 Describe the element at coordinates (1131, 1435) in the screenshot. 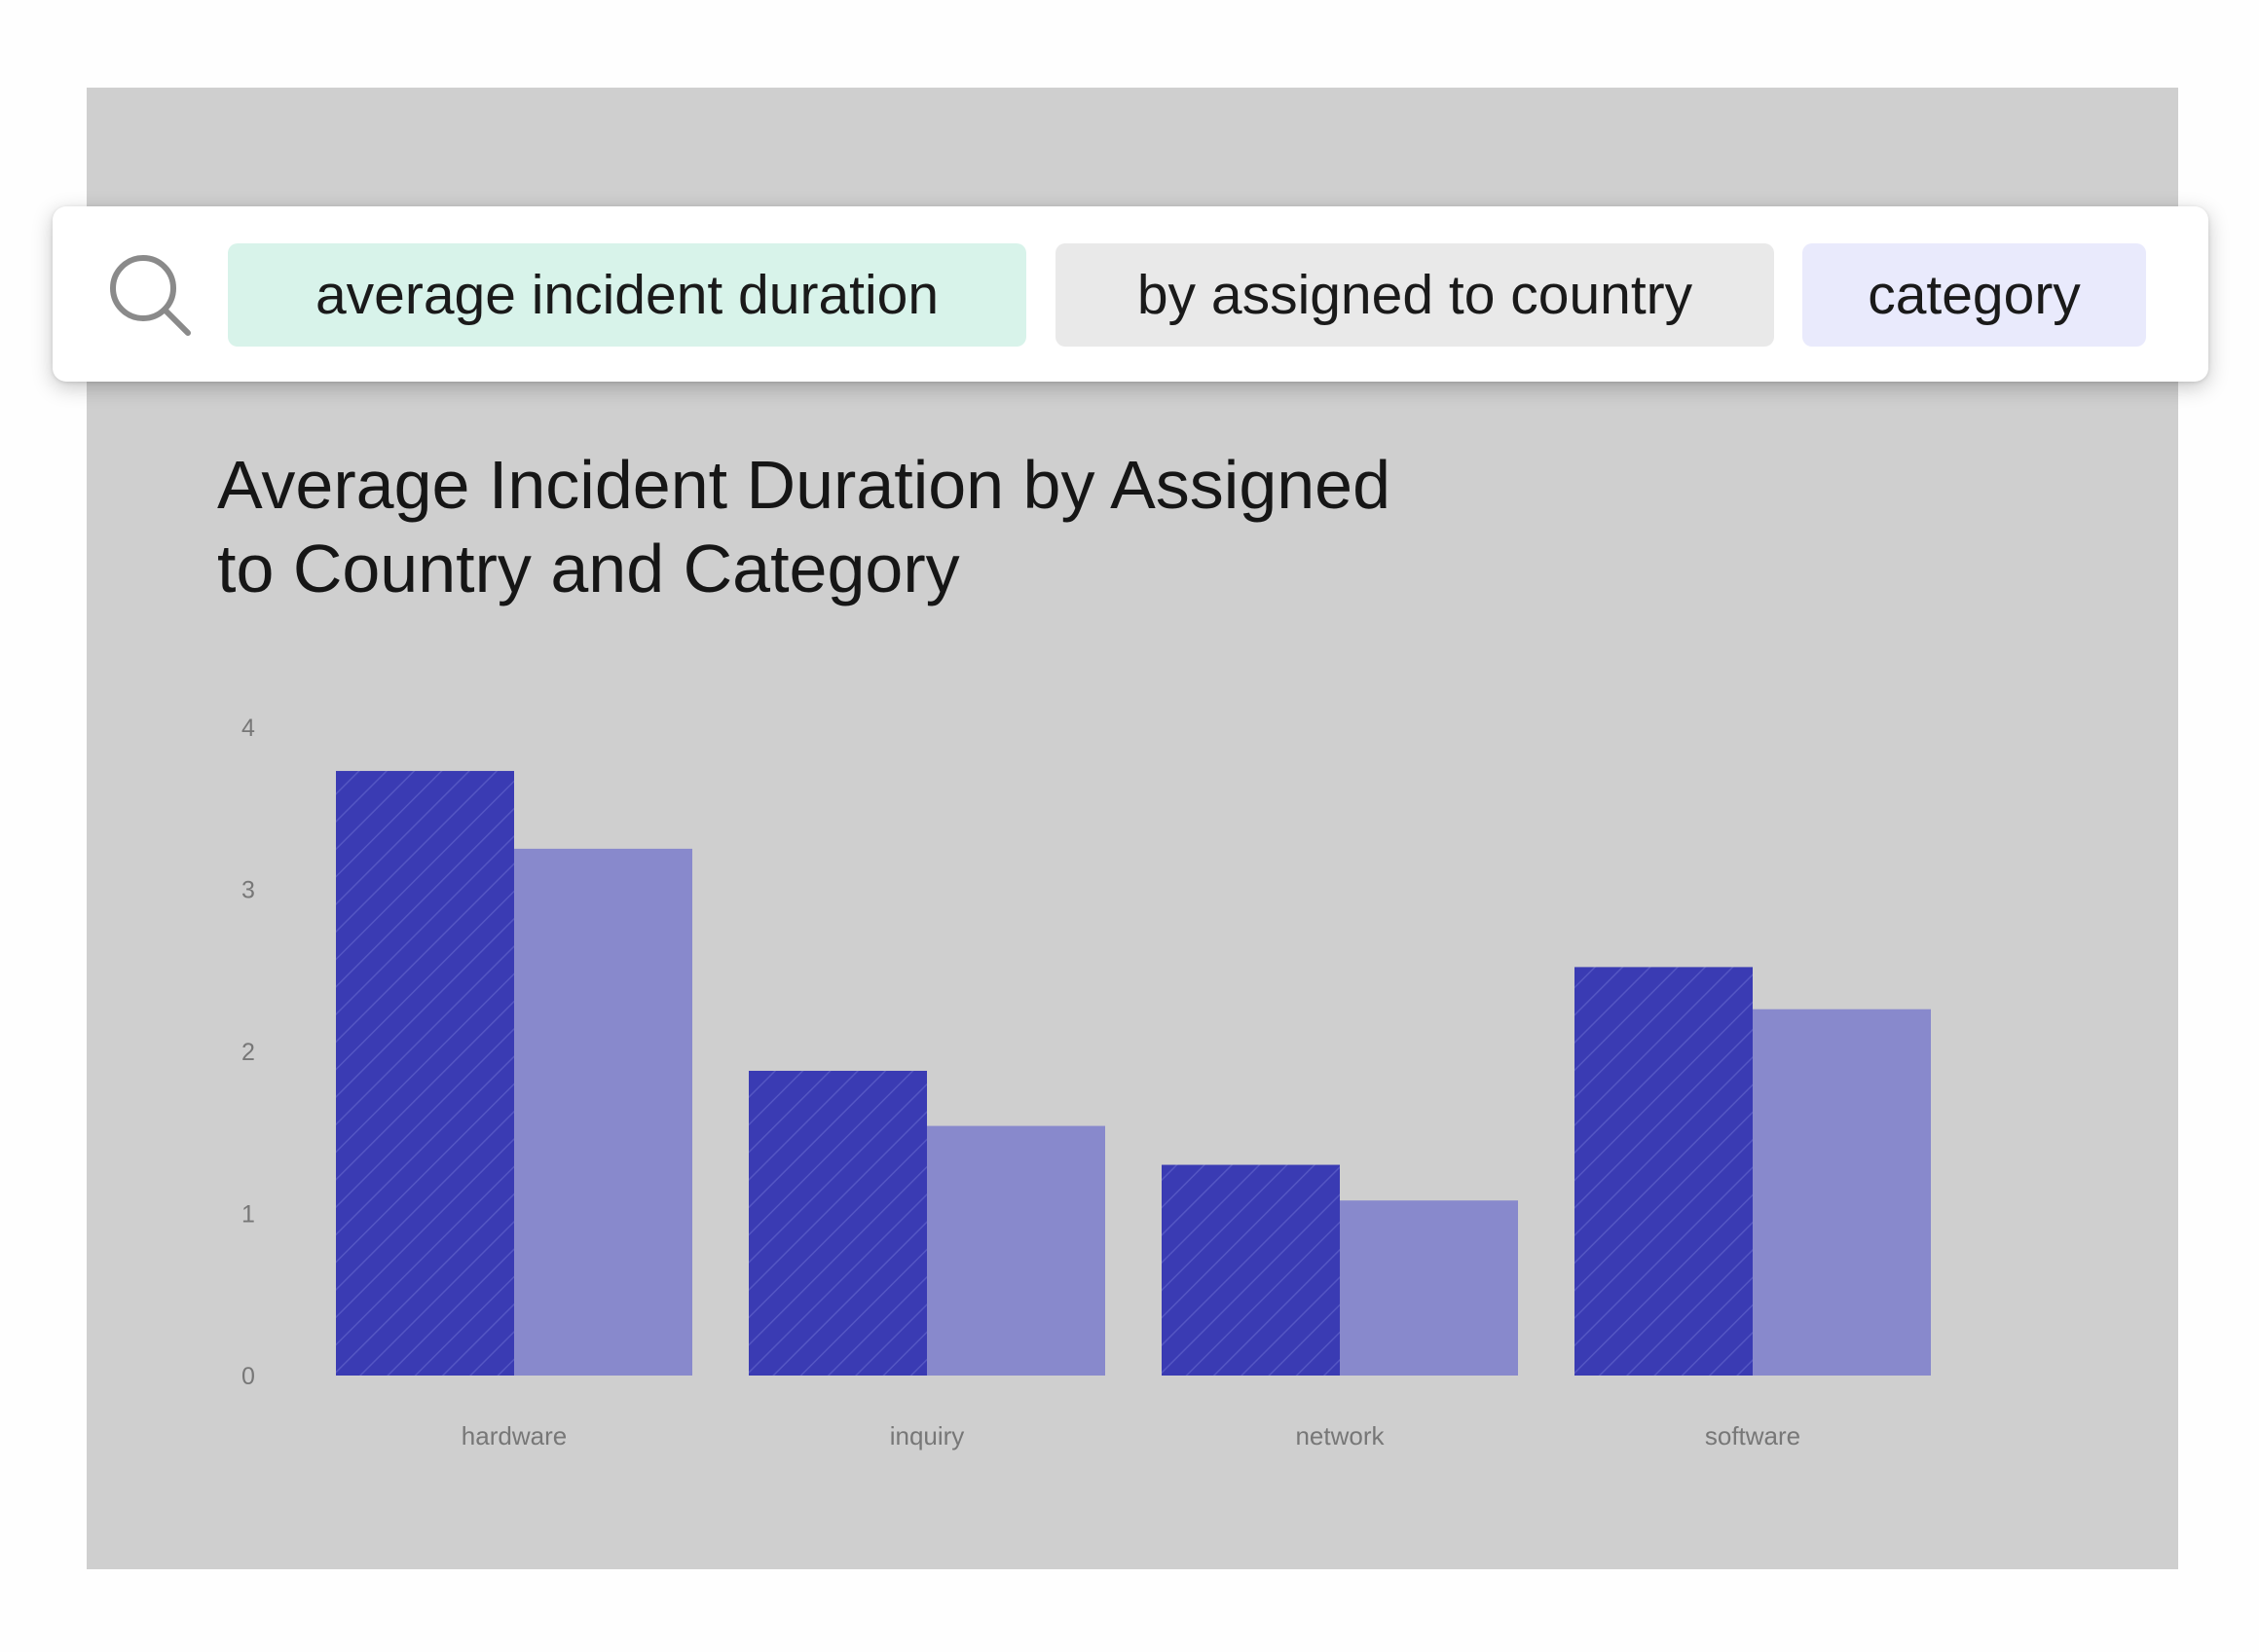

I see `x-axis-ticks: hardware inquiry network software` at that location.